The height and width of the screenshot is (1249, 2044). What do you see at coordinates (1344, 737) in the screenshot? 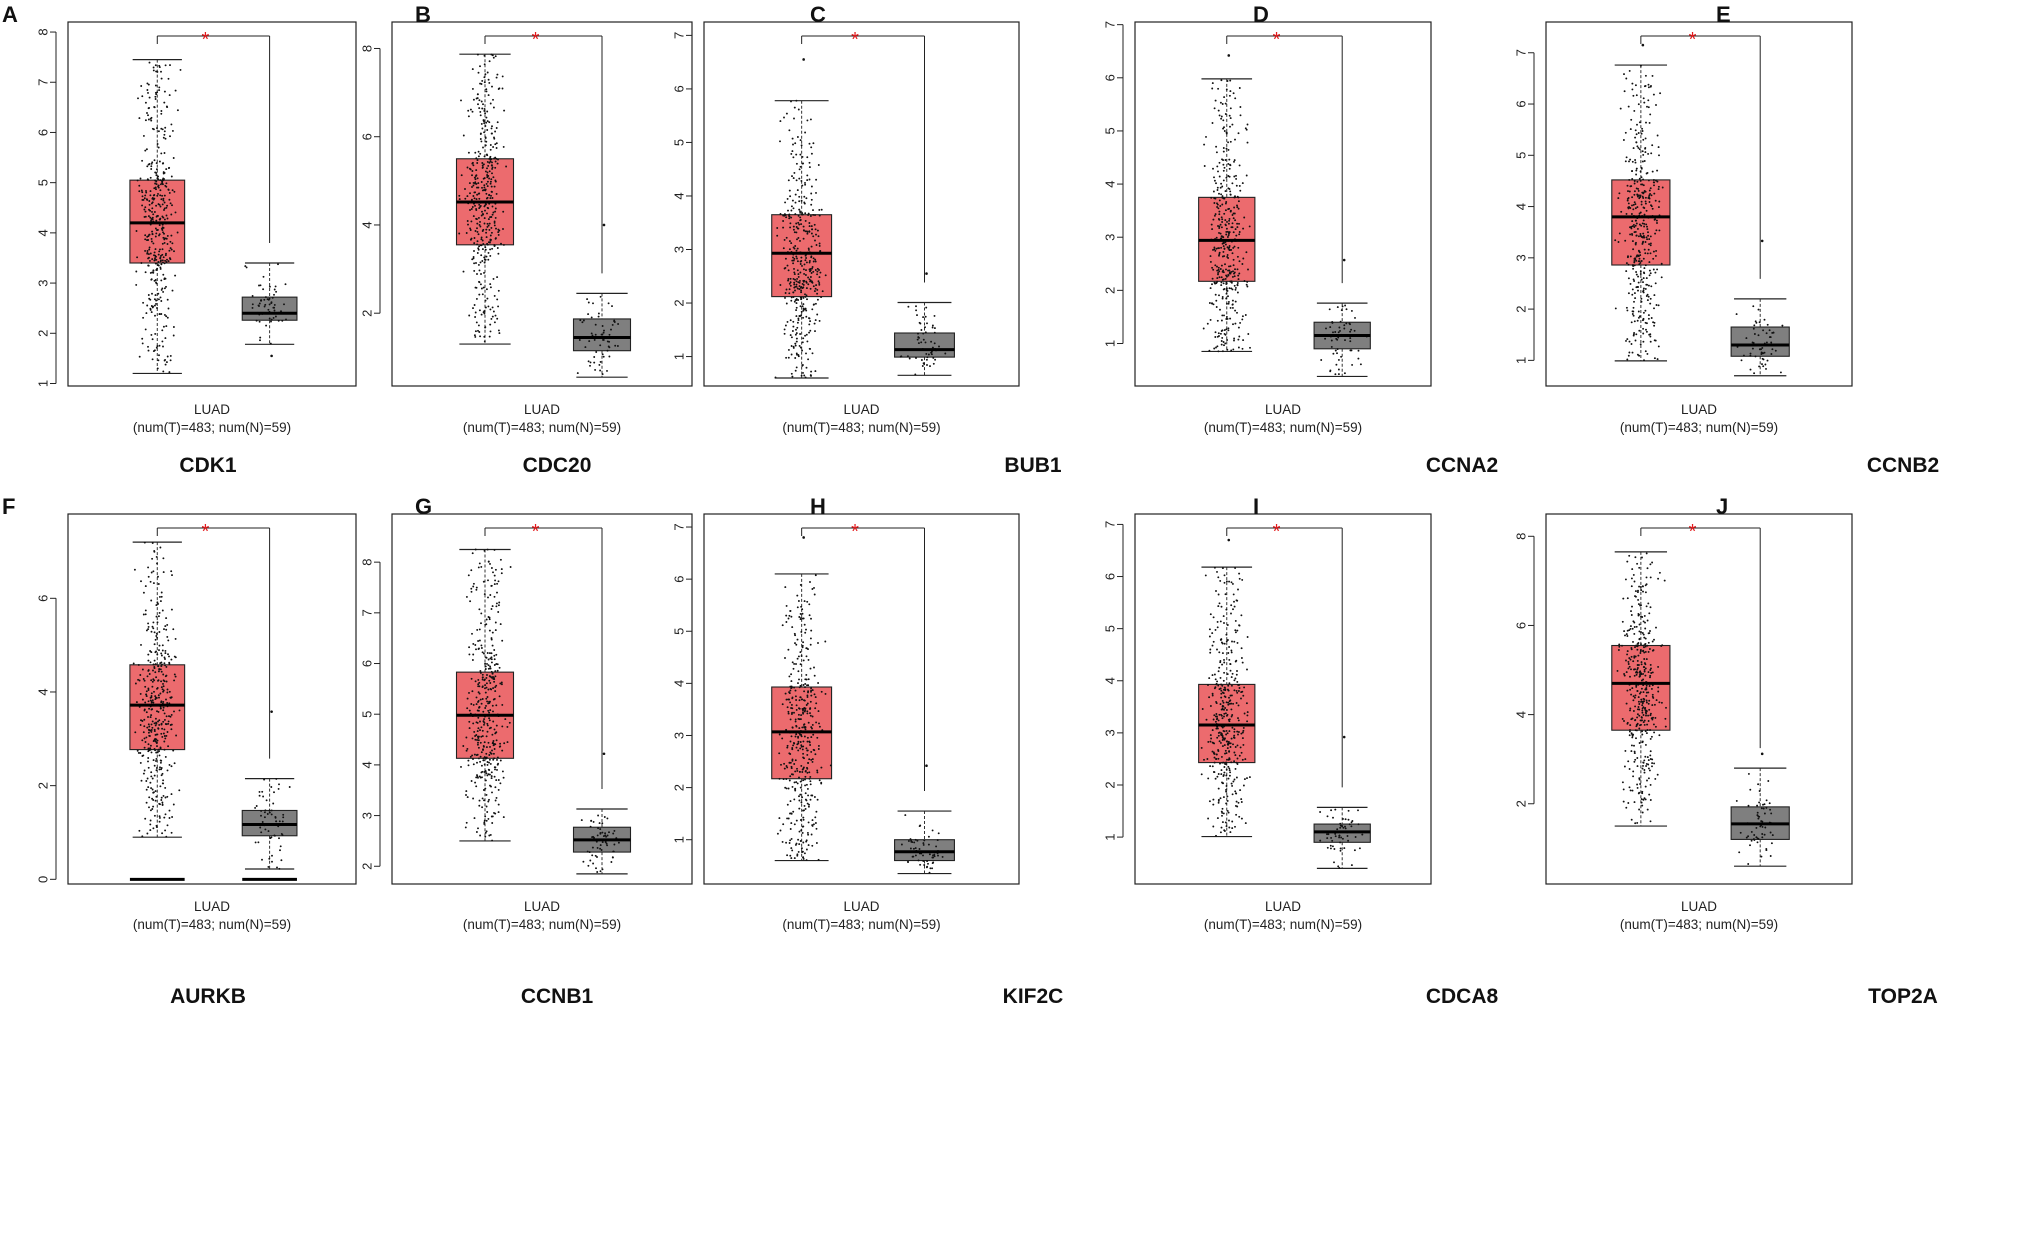
I see `normal-outlier` at bounding box center [1344, 737].